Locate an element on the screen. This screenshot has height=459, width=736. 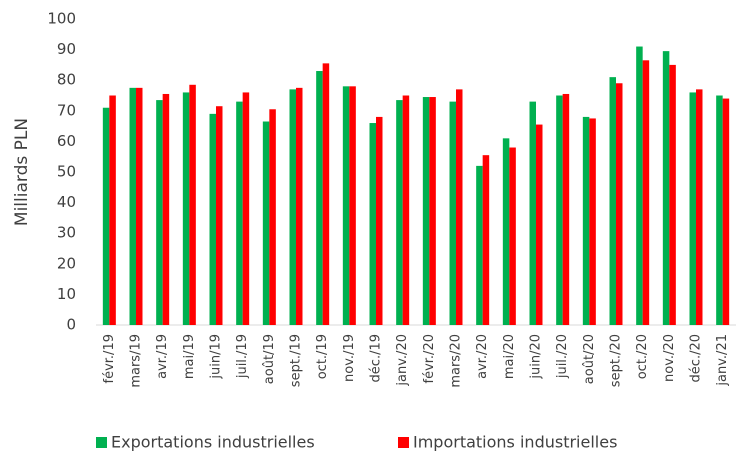
y-tick-label: 80 is located at coordinates (66, 80).